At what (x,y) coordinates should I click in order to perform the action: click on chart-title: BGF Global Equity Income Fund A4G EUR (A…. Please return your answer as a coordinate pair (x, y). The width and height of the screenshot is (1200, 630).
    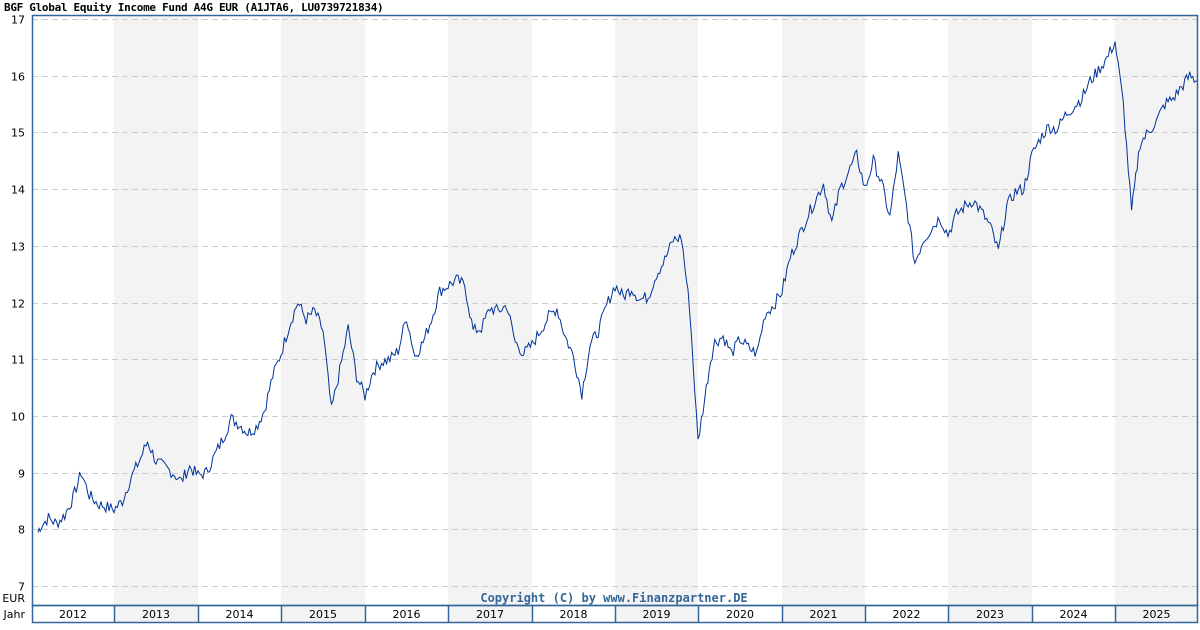
    Looking at the image, I should click on (194, 7).